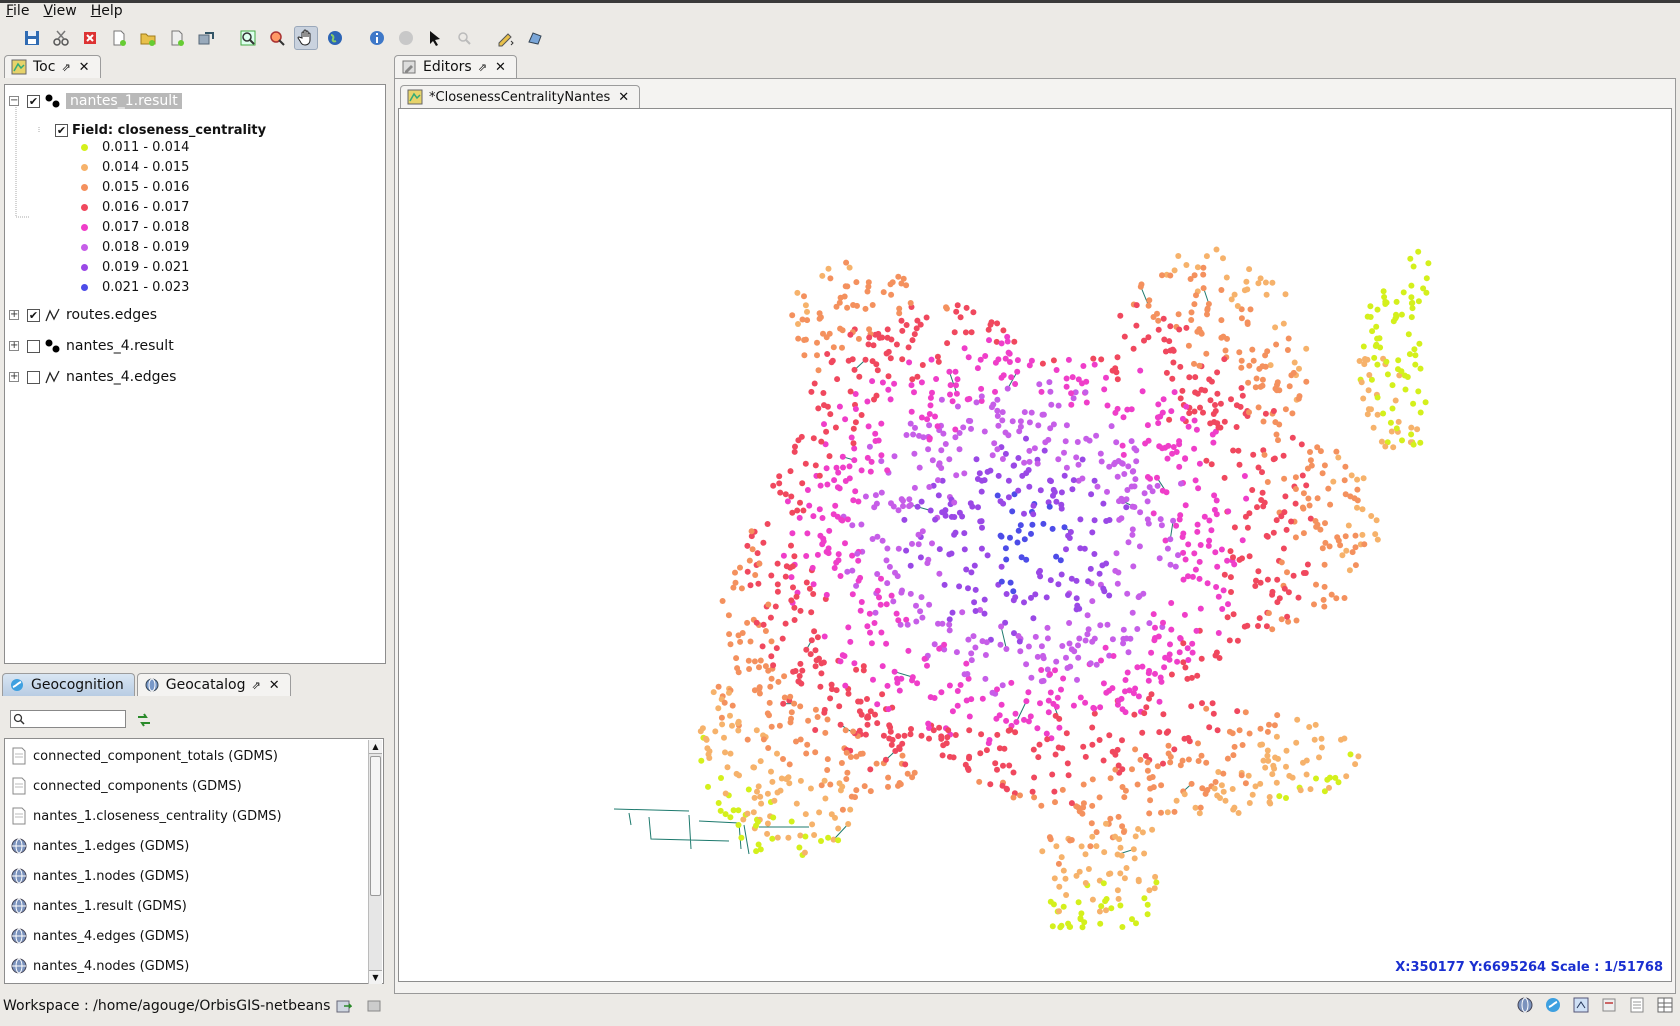 The height and width of the screenshot is (1026, 1680). I want to click on toc-layer-nantes-4-result: + nantes_4.result, so click(91, 346).